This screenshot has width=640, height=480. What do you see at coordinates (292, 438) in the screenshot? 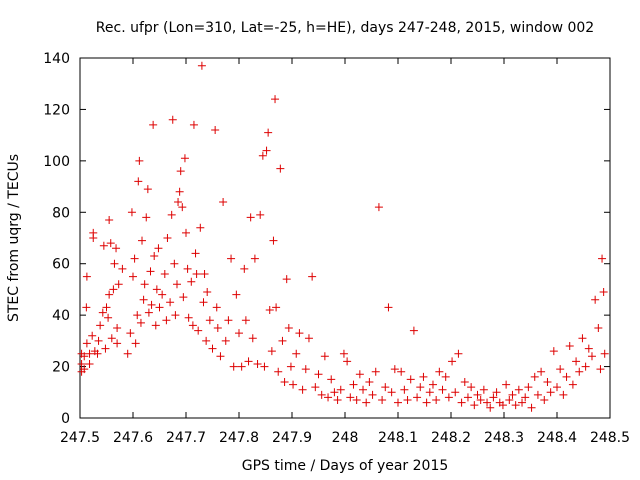
I see `x-tick-label: 247.9` at bounding box center [292, 438].